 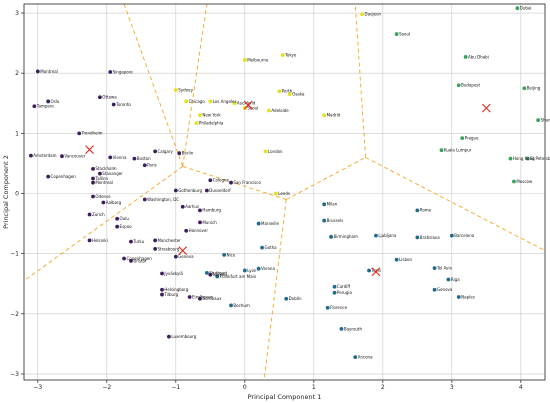 What do you see at coordinates (345, 292) in the screenshot?
I see `point-label: Perugia` at bounding box center [345, 292].